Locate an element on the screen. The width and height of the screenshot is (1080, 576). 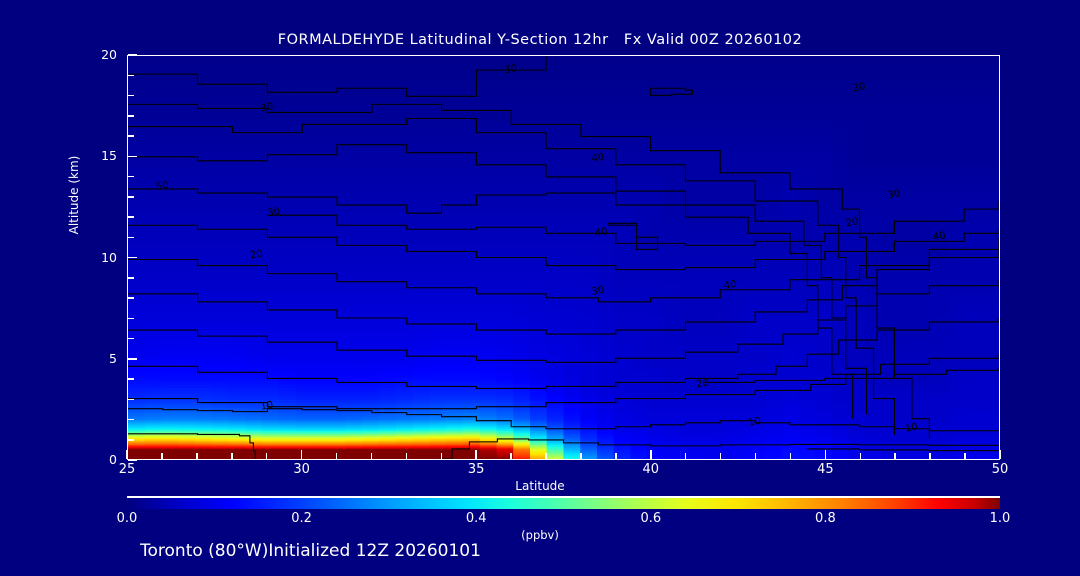
x-tick-label-30: 30 is located at coordinates (301, 469).